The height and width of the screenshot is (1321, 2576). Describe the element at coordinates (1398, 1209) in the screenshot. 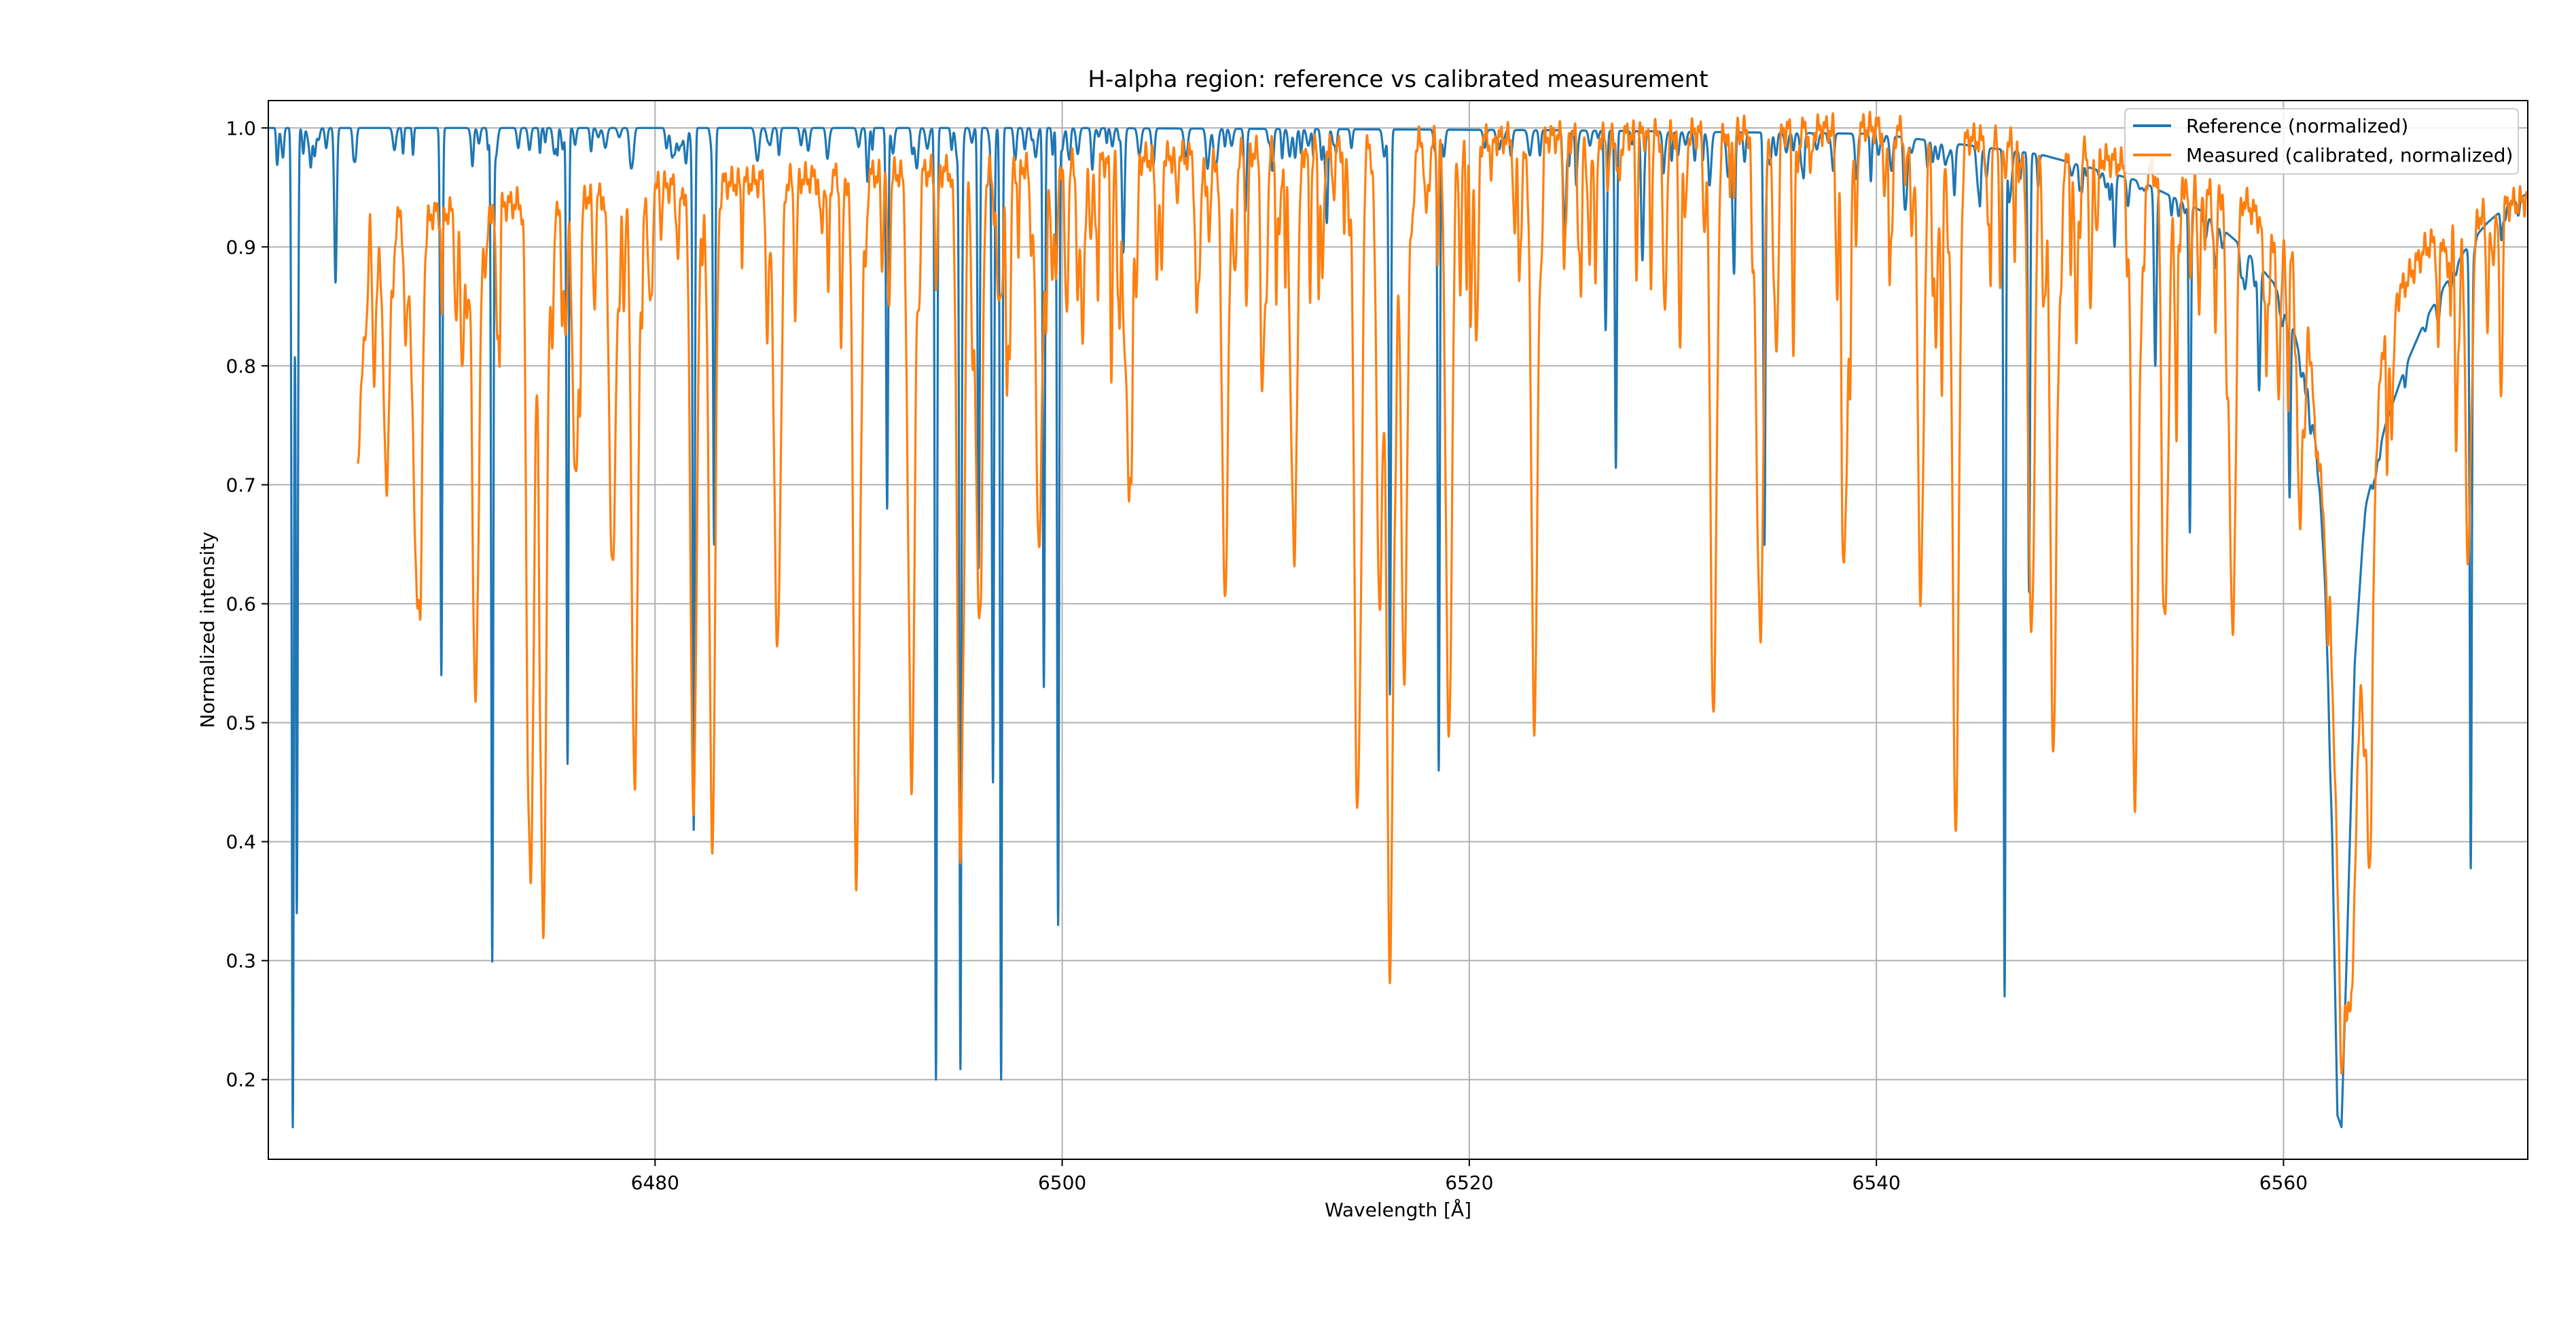

I see `x-axis-label: Wavelength [Å]` at that location.